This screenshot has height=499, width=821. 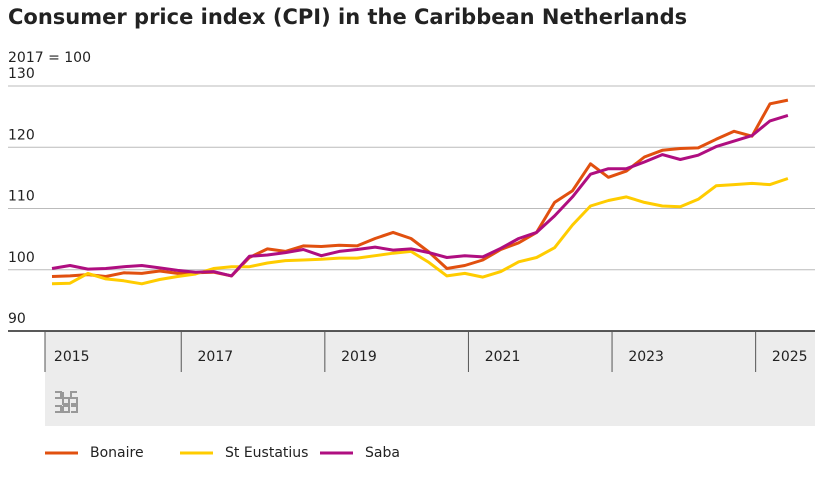 I want to click on legend-label: Bonaire, so click(x=117, y=453).